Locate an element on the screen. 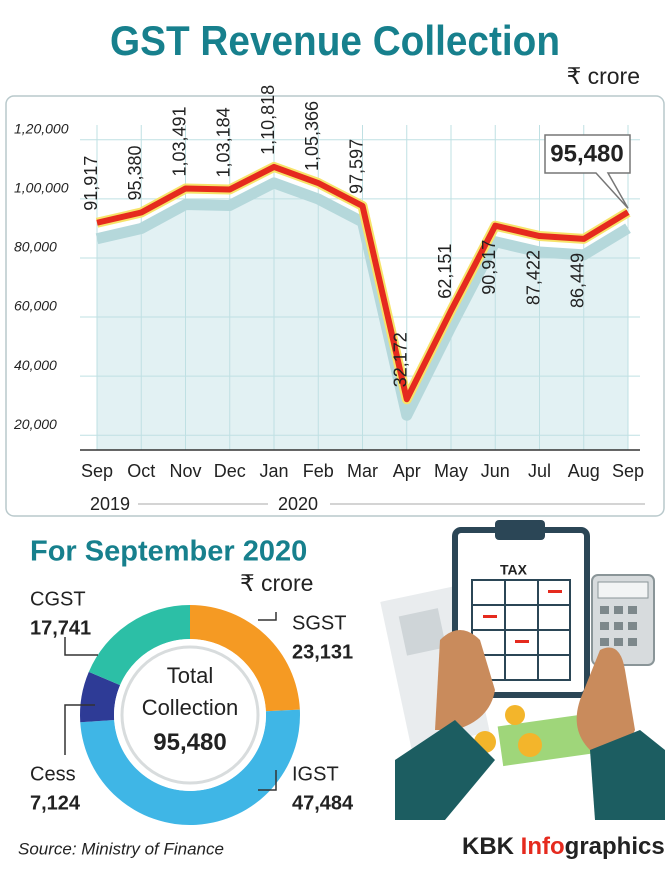 The width and height of the screenshot is (670, 874). x-tick-label: Aug is located at coordinates (584, 471).